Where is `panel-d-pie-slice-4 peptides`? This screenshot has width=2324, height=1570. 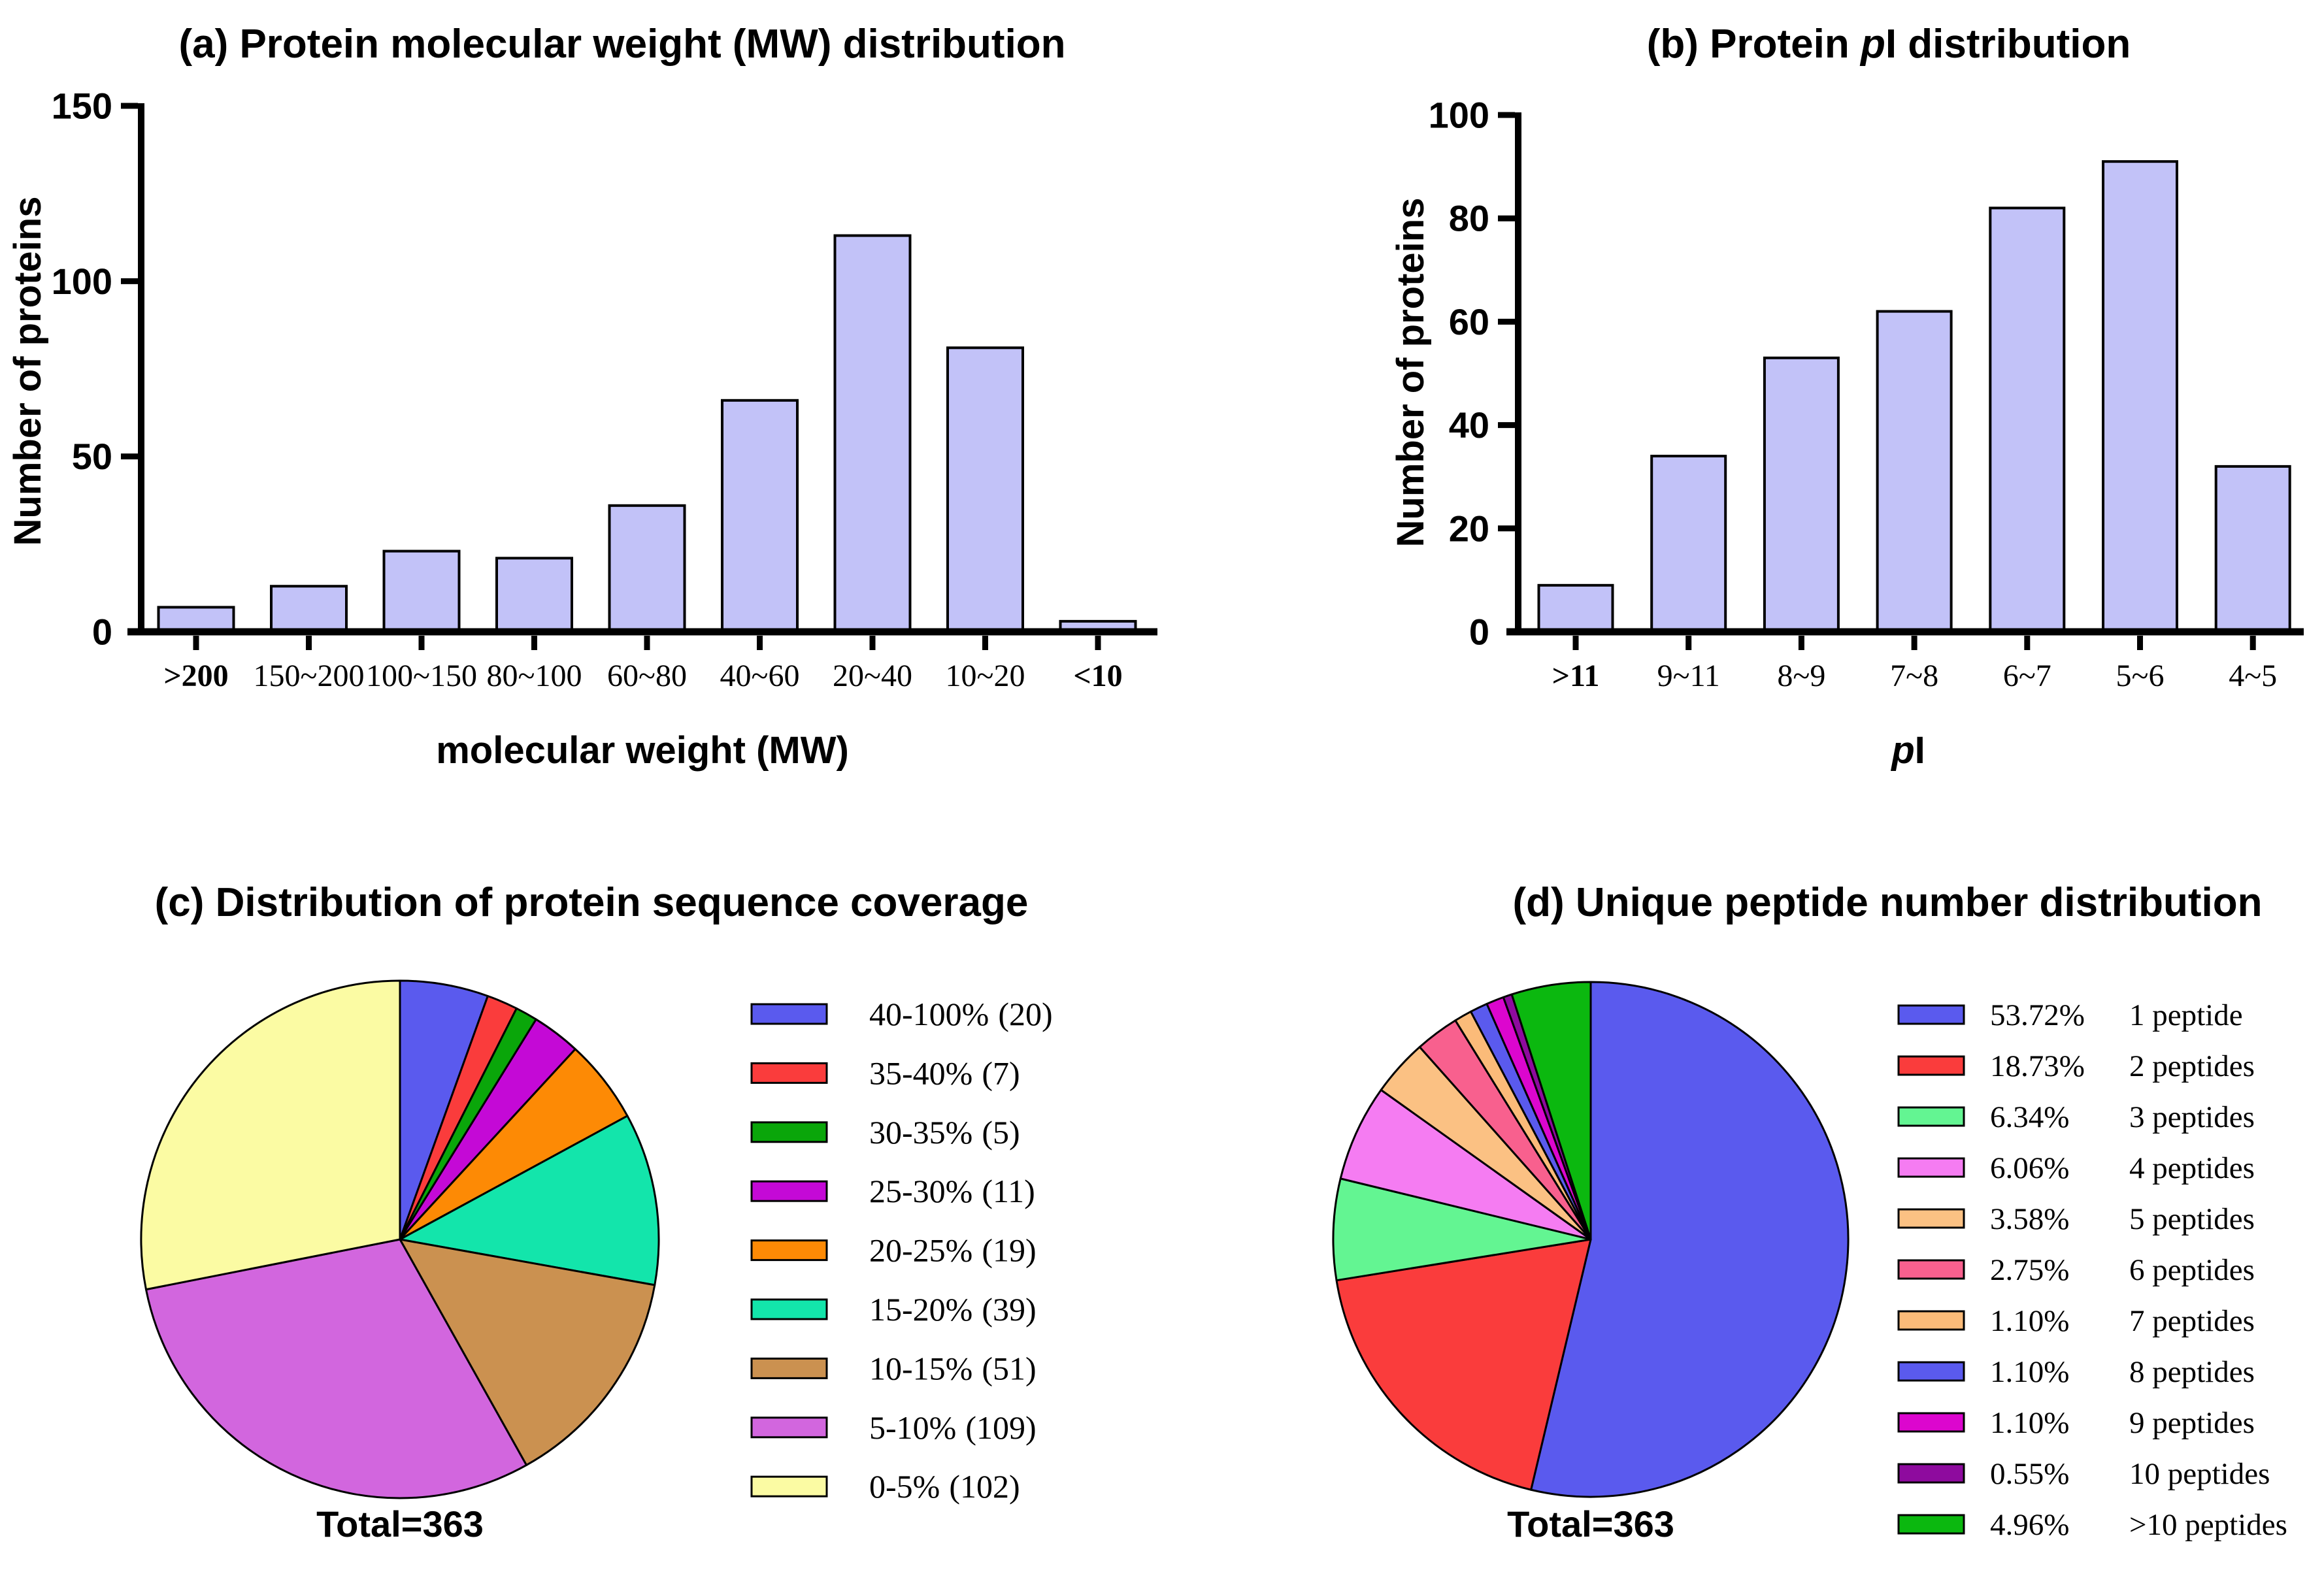
panel-d-pie-slice-4 peptides is located at coordinates (1465, 1164).